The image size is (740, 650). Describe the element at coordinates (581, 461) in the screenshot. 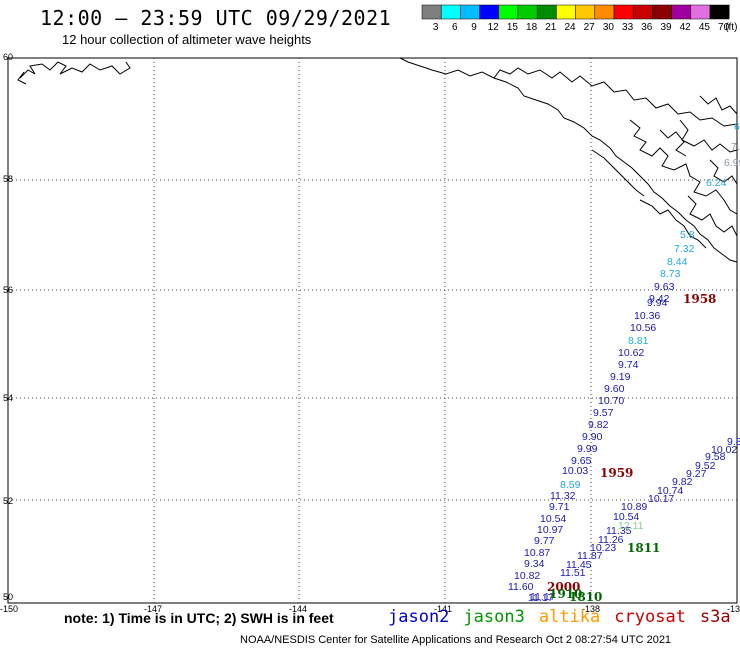

I see `wave-height-value: 9.65` at that location.